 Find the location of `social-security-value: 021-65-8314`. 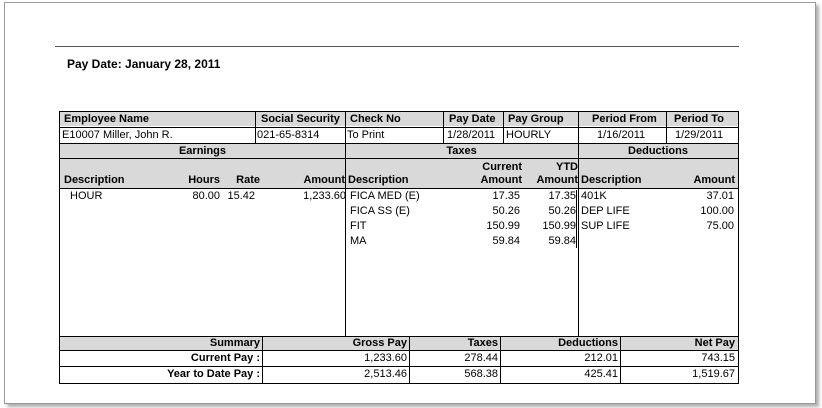

social-security-value: 021-65-8314 is located at coordinates (288, 135).